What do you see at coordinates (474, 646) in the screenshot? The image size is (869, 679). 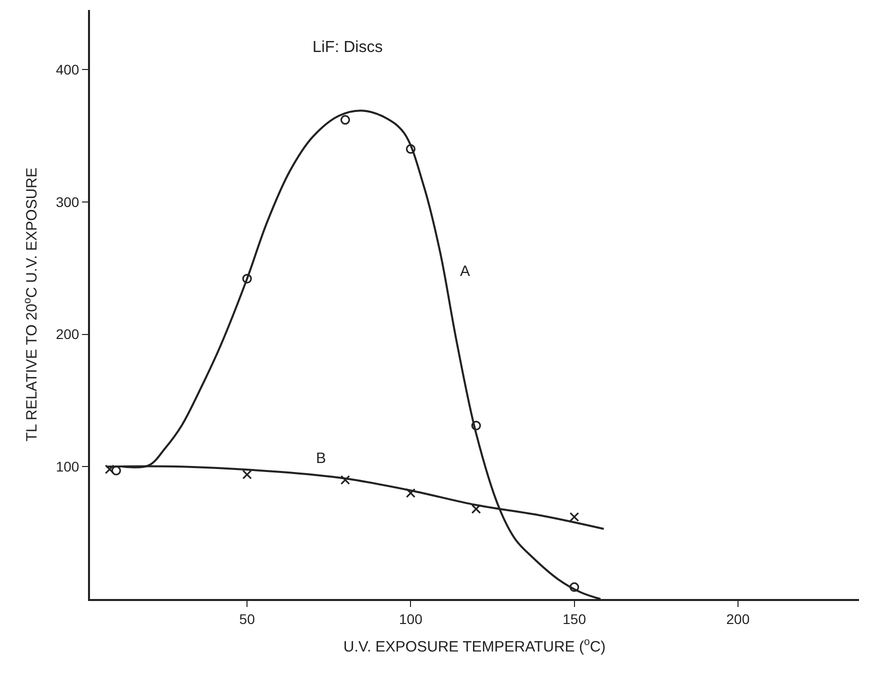 I see `x-axis-title: U.V. EXPOSURE TEMPERATURE ($^{o}$C)` at bounding box center [474, 646].